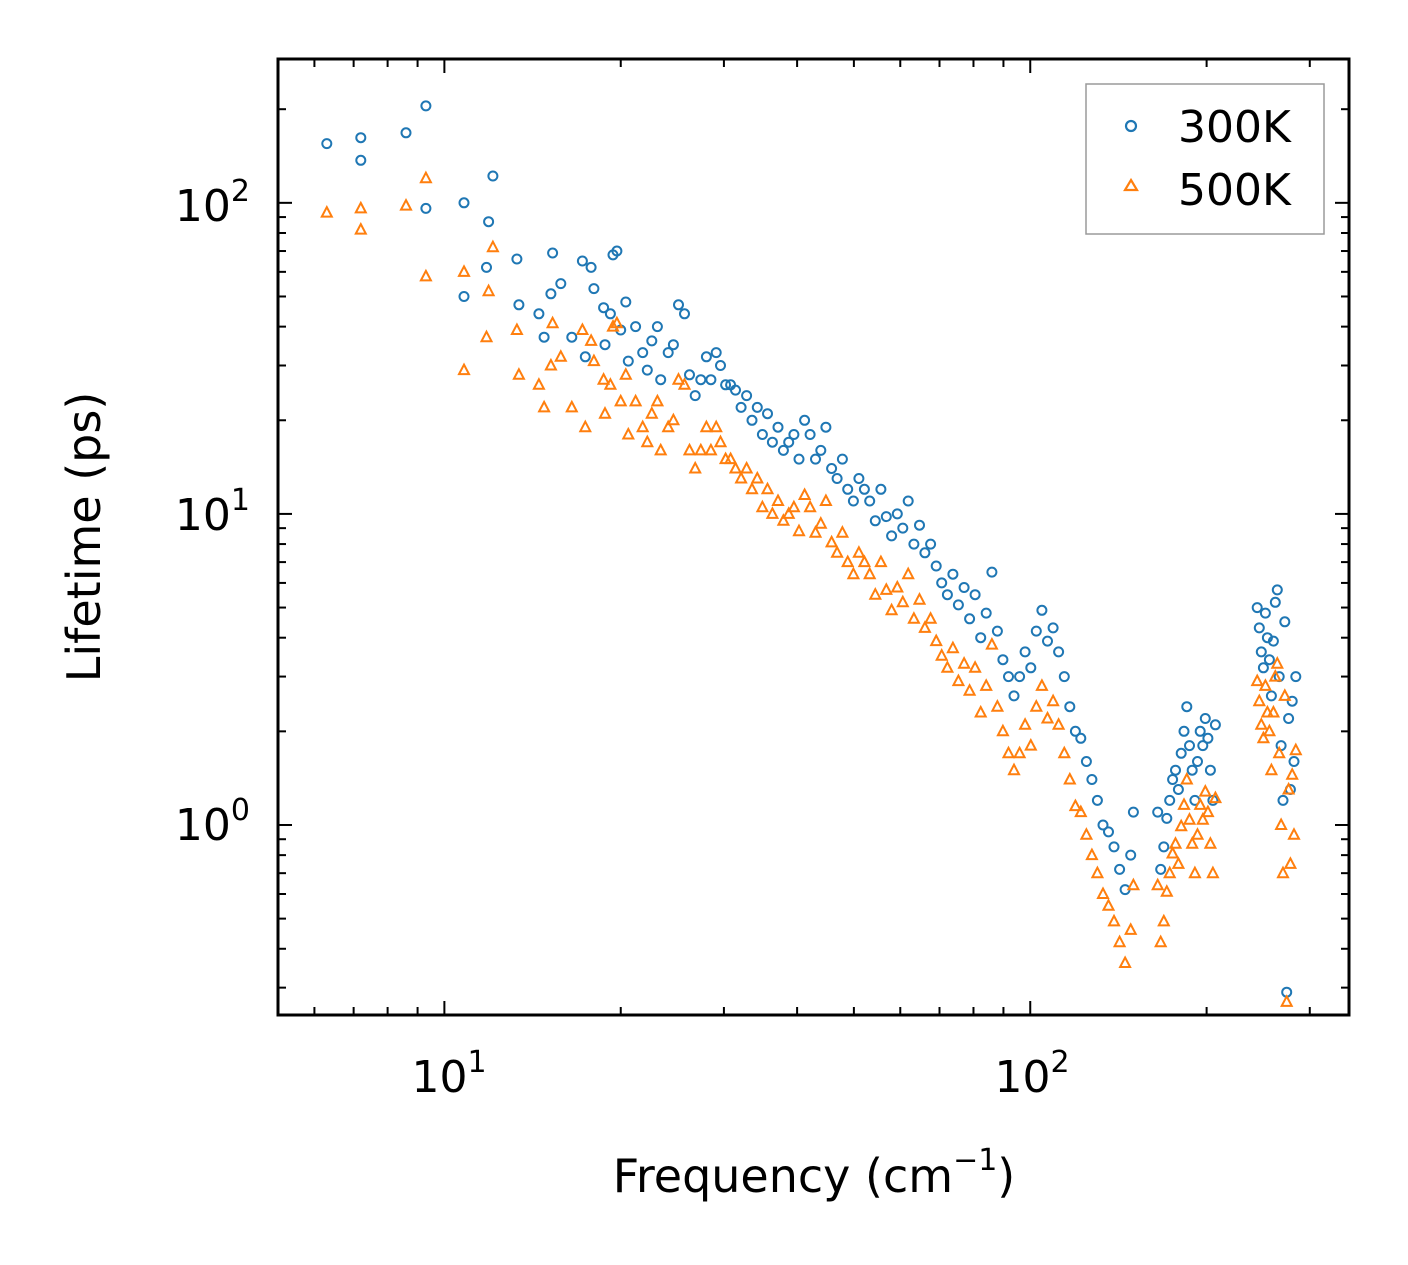 This screenshot has height=1265, width=1408. Describe the element at coordinates (1131, 126) in the screenshot. I see `legend-marker-300k` at that location.